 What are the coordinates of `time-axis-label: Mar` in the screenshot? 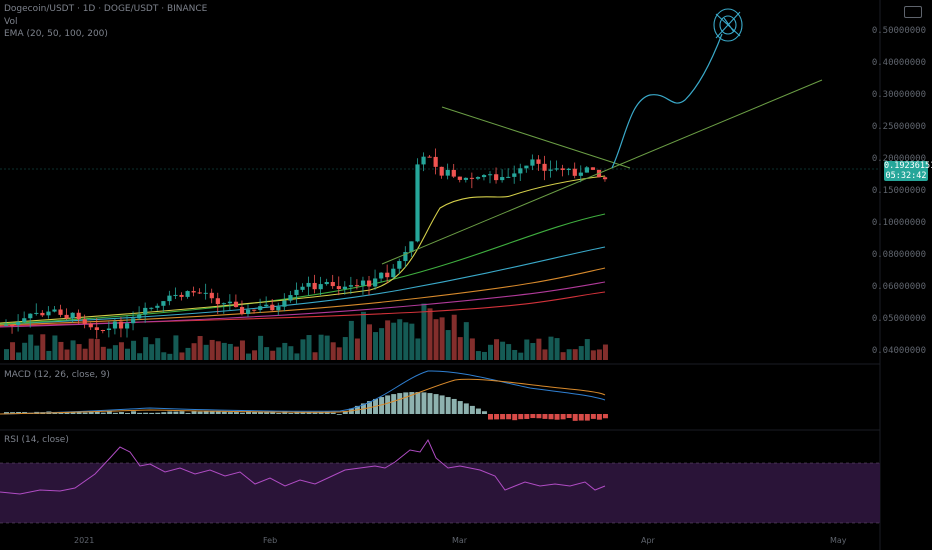 It's located at (460, 540).